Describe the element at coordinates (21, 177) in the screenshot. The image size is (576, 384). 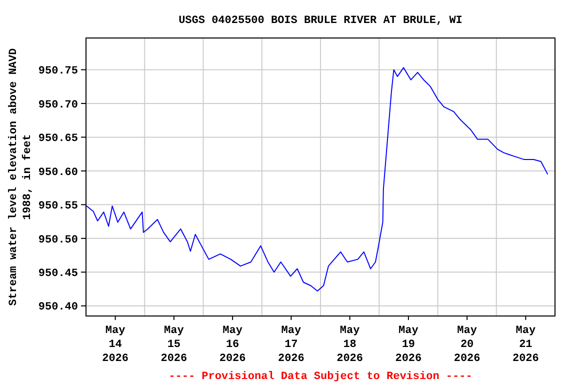
I see `y-axis-title: Stream water level elevation above NAVD 1988, in feet` at that location.